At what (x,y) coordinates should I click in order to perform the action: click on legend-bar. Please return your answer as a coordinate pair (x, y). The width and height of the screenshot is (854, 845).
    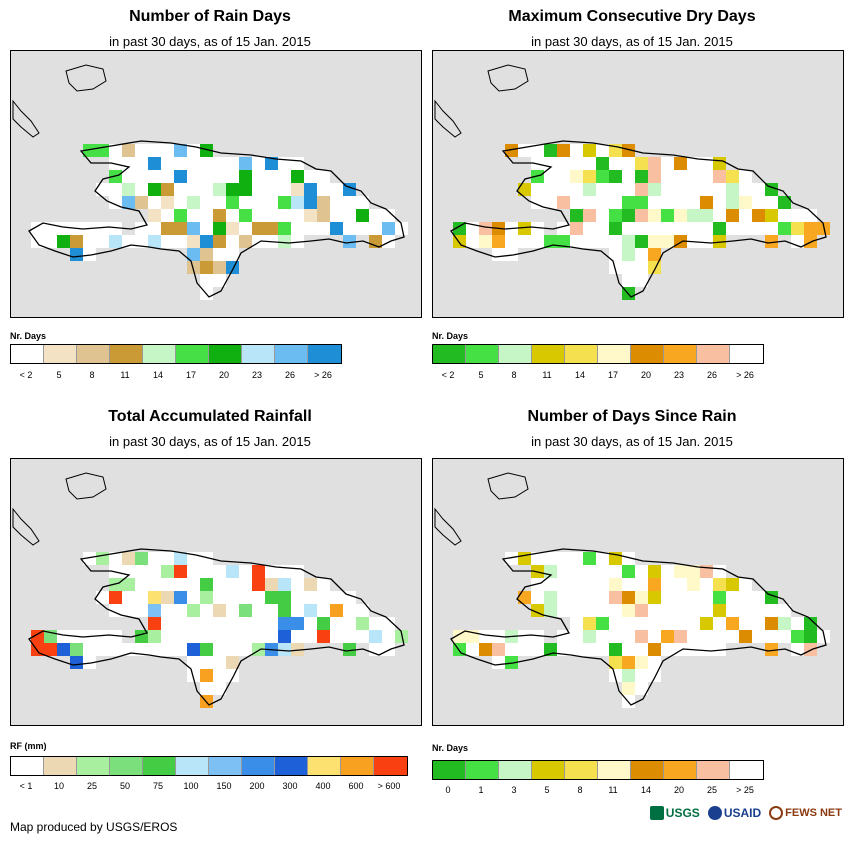
    Looking at the image, I should click on (176, 354).